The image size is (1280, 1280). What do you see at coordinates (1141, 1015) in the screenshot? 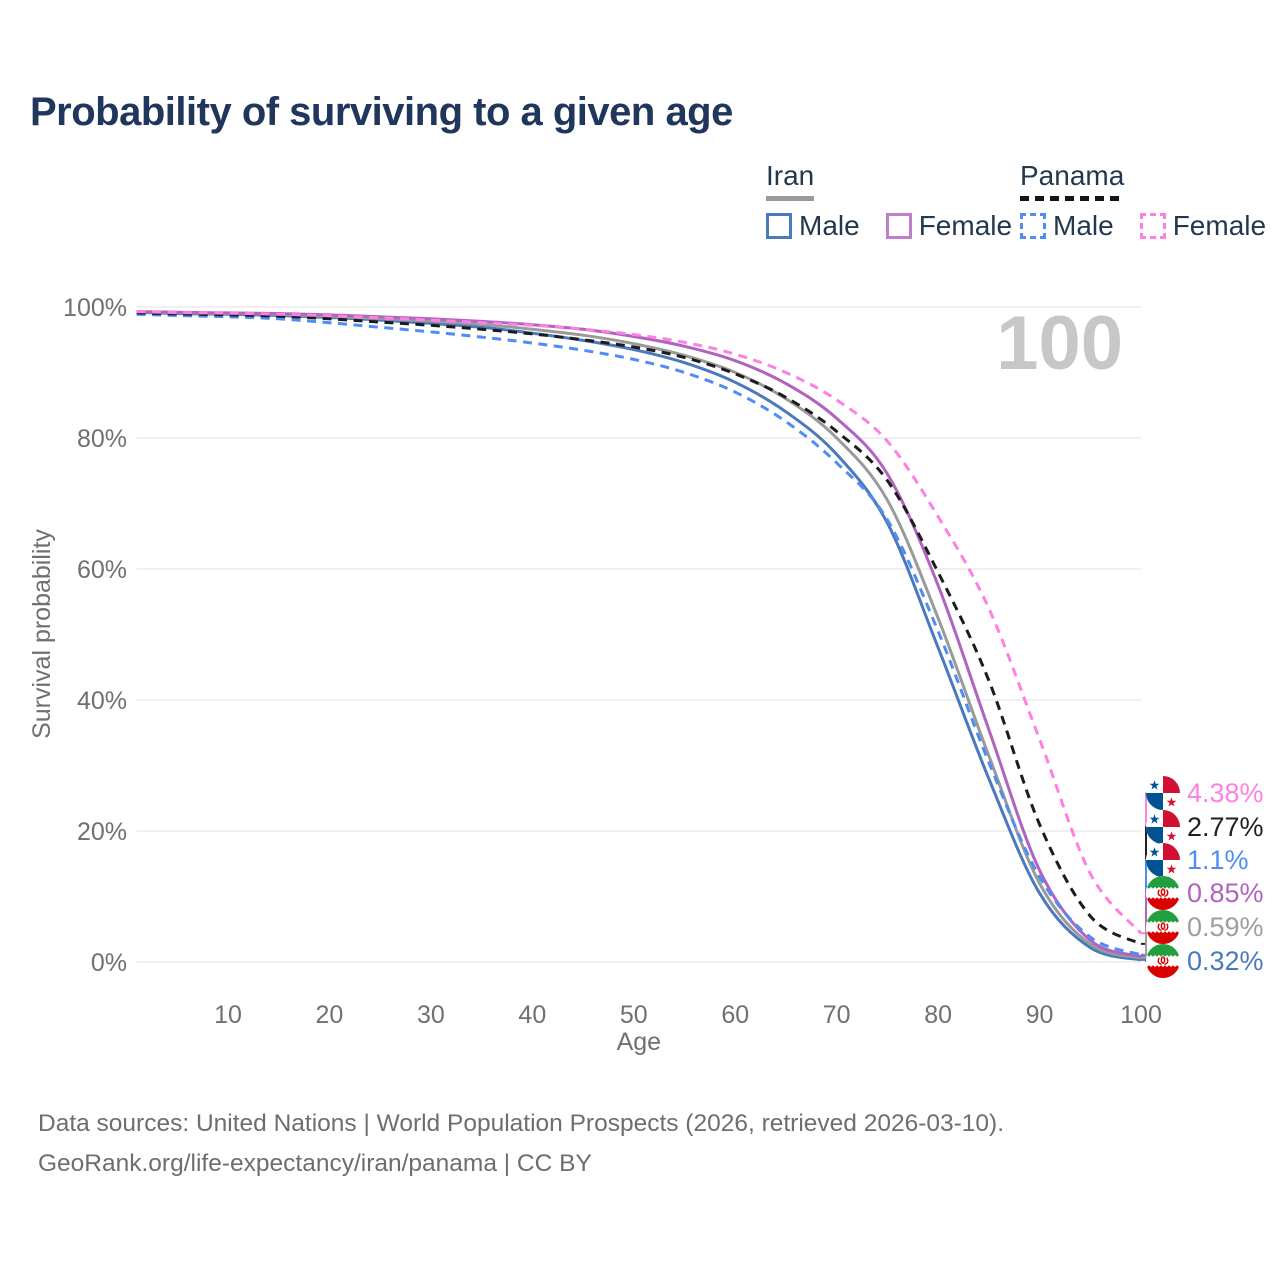
I see `x-tick-label: 100` at bounding box center [1141, 1015].